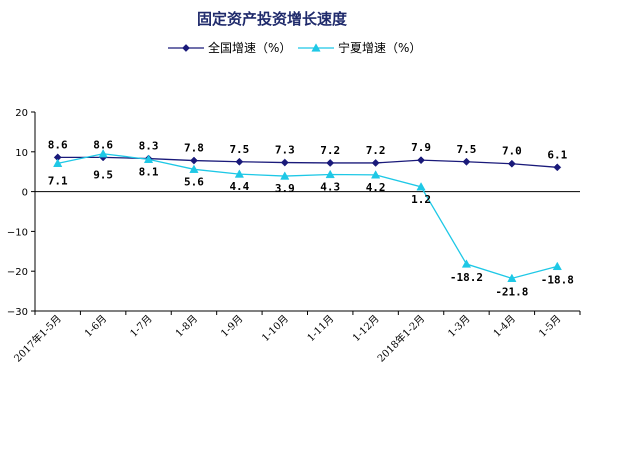  Describe the element at coordinates (37, 338) in the screenshot. I see `x-tick-label: 2017年1-5月` at that location.